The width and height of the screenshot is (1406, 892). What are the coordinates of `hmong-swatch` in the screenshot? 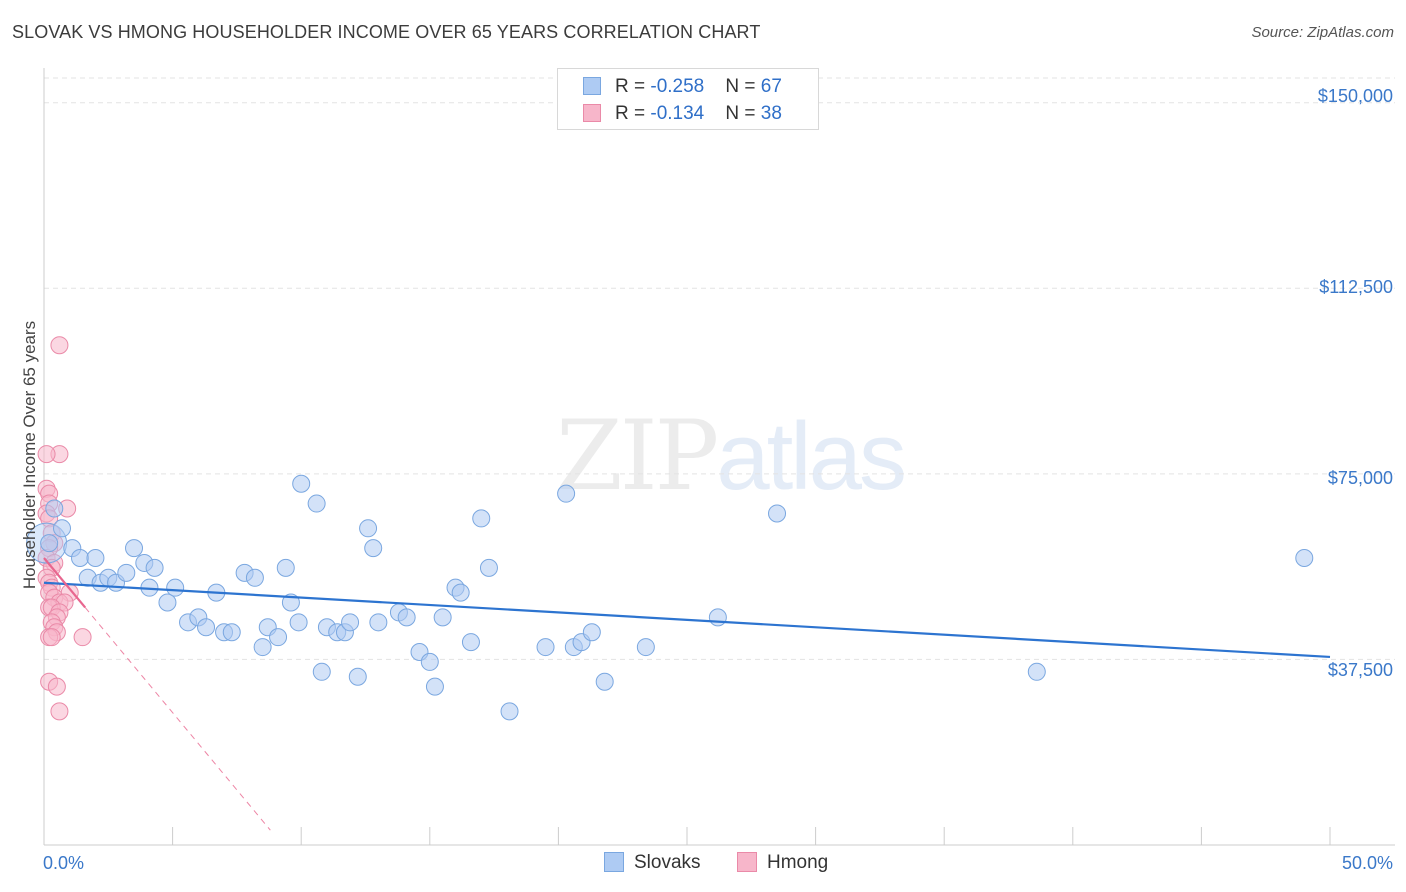 It's located at (592, 113).